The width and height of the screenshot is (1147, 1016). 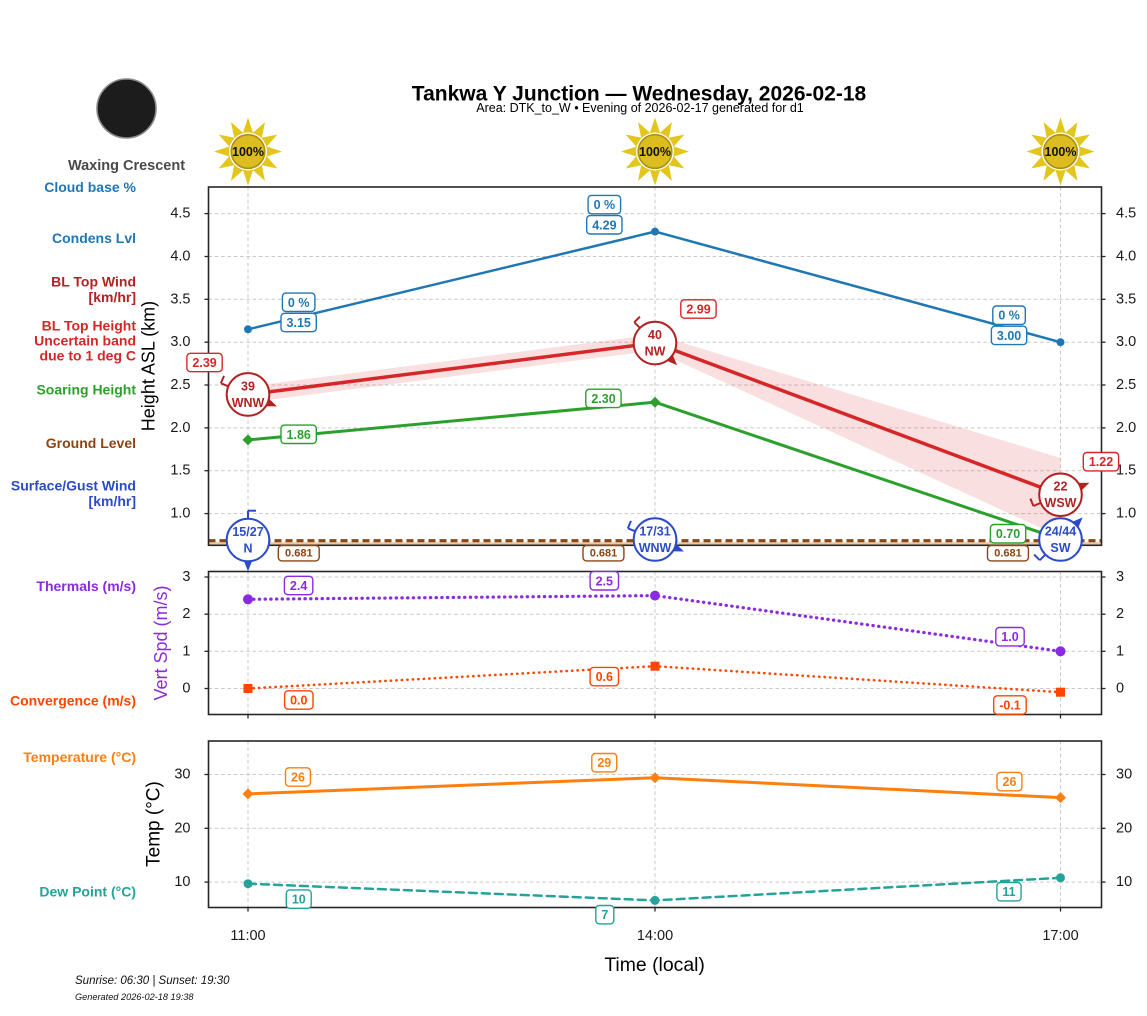 What do you see at coordinates (298, 586) in the screenshot?
I see `svg-text: 2.4` at bounding box center [298, 586].